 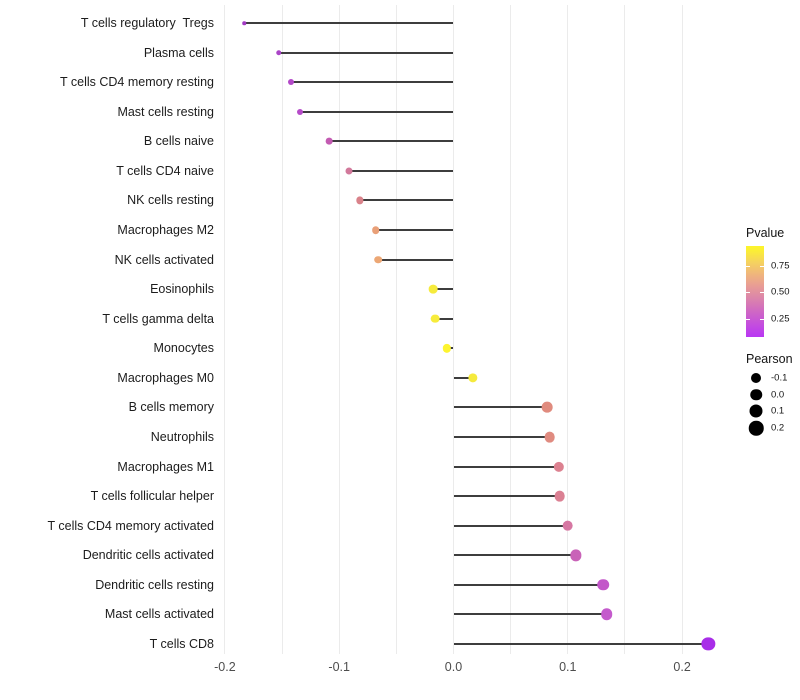 What do you see at coordinates (158, 318) in the screenshot?
I see `y-axis-label: T cells gamma delta` at bounding box center [158, 318].